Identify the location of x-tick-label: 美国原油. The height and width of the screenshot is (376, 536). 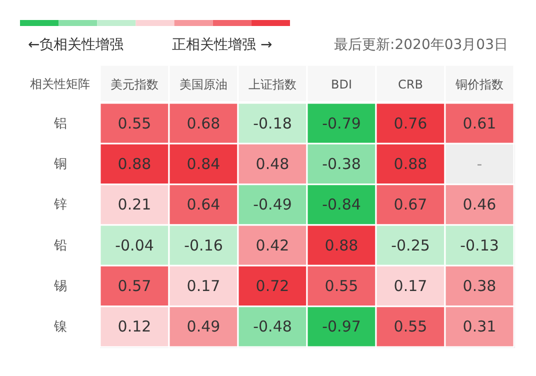
(204, 85).